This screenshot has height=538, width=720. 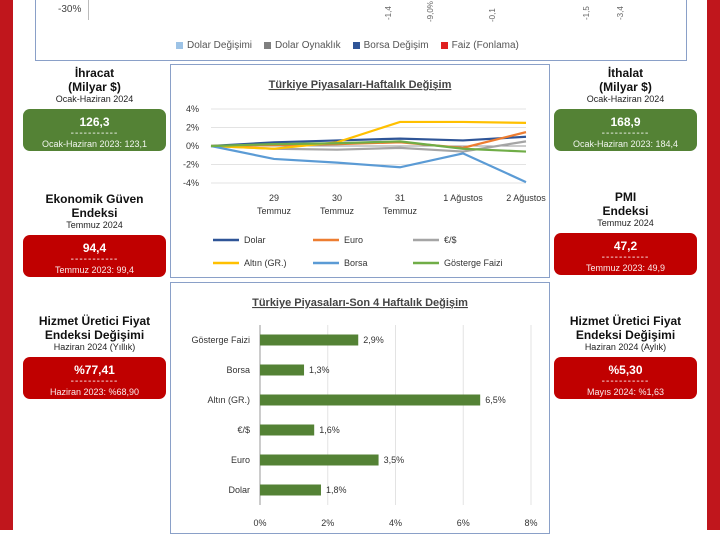 What do you see at coordinates (625, 268) in the screenshot?
I see `kpi-previous: Temmuz 2023: 49,9` at bounding box center [625, 268].